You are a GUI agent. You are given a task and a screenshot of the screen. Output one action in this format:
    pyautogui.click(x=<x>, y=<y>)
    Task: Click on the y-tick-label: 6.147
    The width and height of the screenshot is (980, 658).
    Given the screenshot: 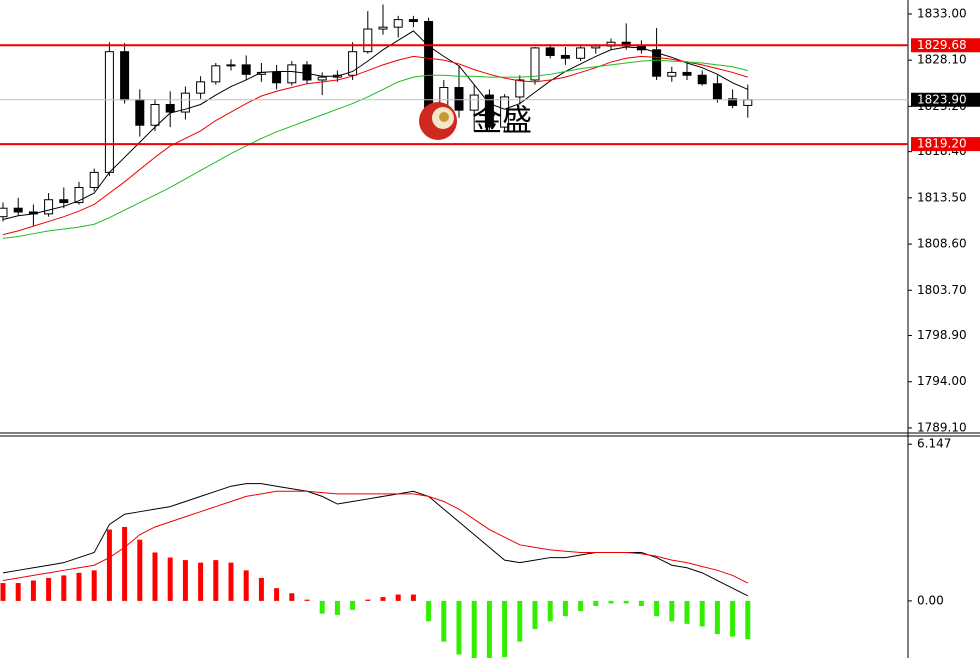 What is the action you would take?
    pyautogui.click(x=934, y=444)
    